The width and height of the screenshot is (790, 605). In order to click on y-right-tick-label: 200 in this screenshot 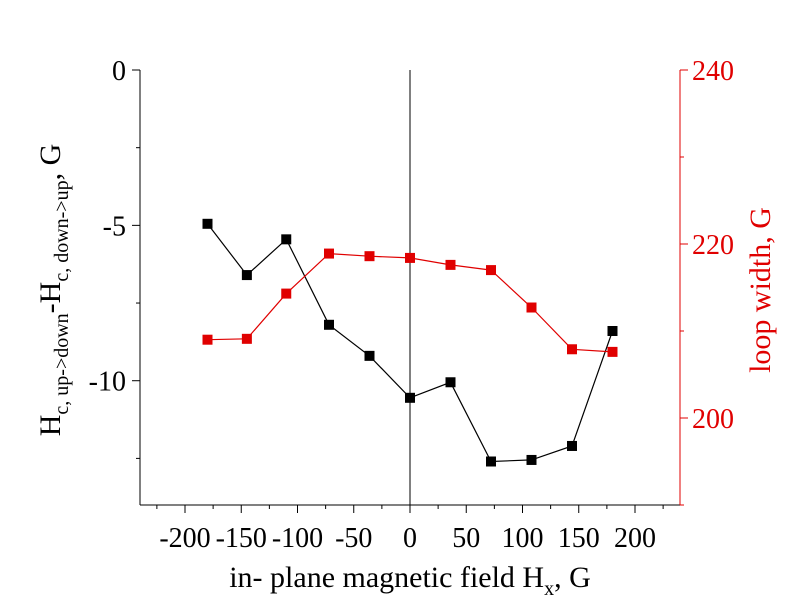, I will do `click(713, 419)`.